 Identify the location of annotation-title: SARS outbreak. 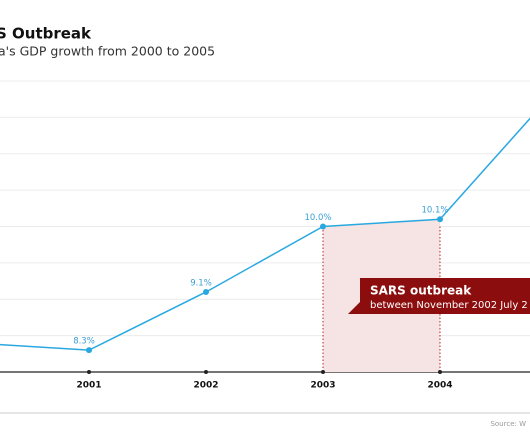
(421, 291).